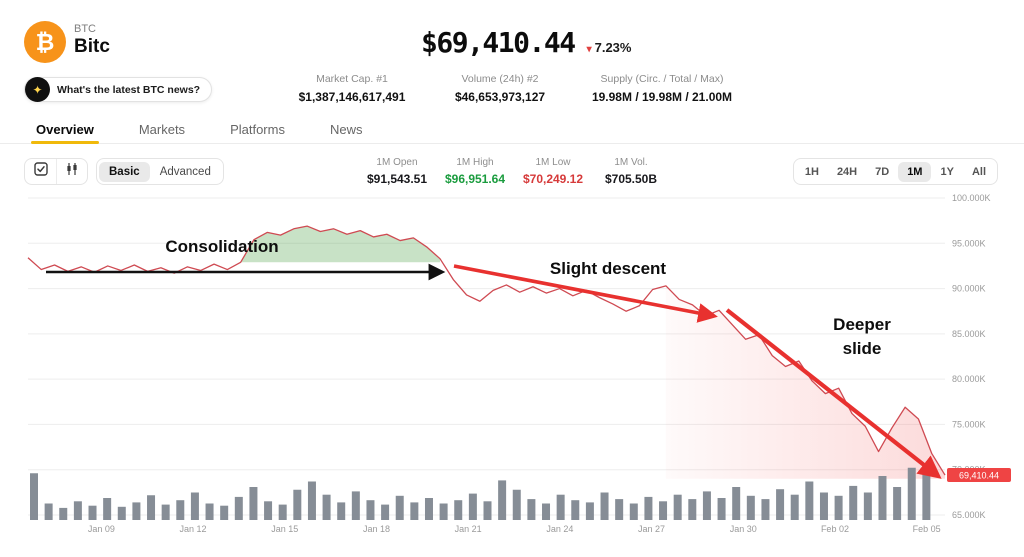 The height and width of the screenshot is (557, 1024). I want to click on svg-text: 85.000K, so click(969, 334).